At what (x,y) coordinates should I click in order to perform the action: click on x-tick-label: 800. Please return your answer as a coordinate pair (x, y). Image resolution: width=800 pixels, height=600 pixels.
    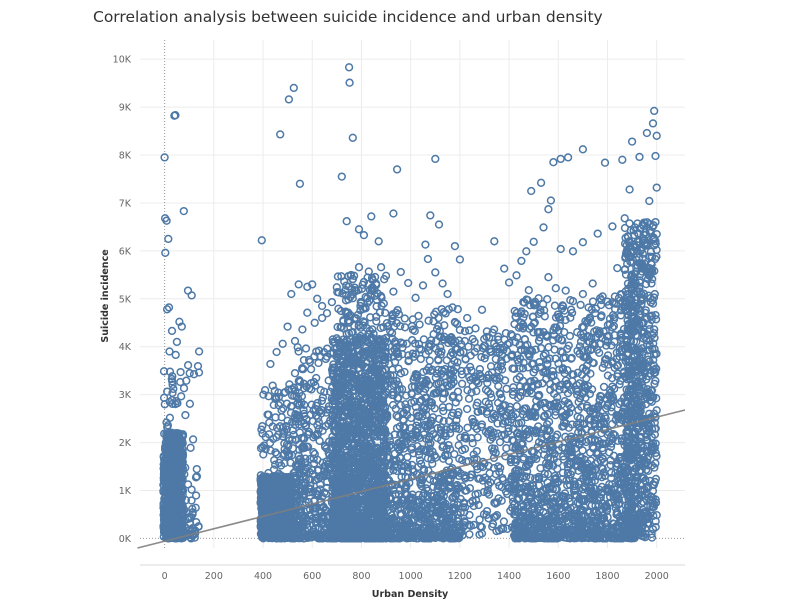
    Looking at the image, I should click on (361, 576).